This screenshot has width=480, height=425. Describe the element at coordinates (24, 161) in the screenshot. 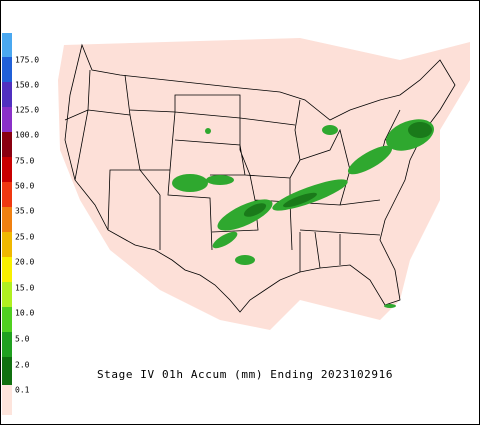

I see `legend-label: 75.0` at that location.